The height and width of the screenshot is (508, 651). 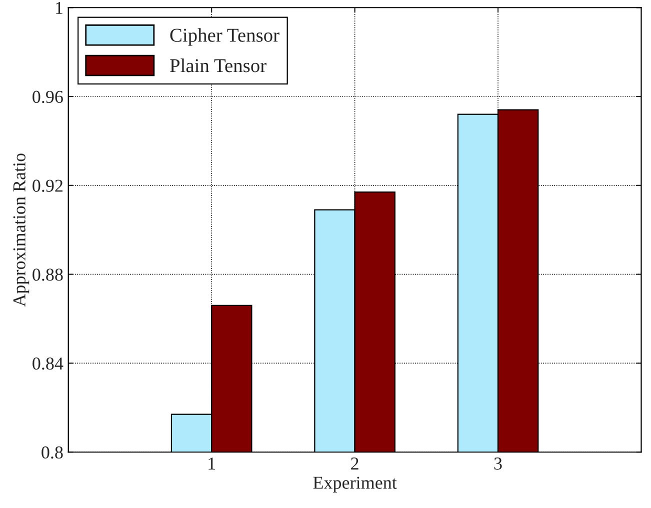 I want to click on y-tick-label: 0.8, so click(x=52, y=452).